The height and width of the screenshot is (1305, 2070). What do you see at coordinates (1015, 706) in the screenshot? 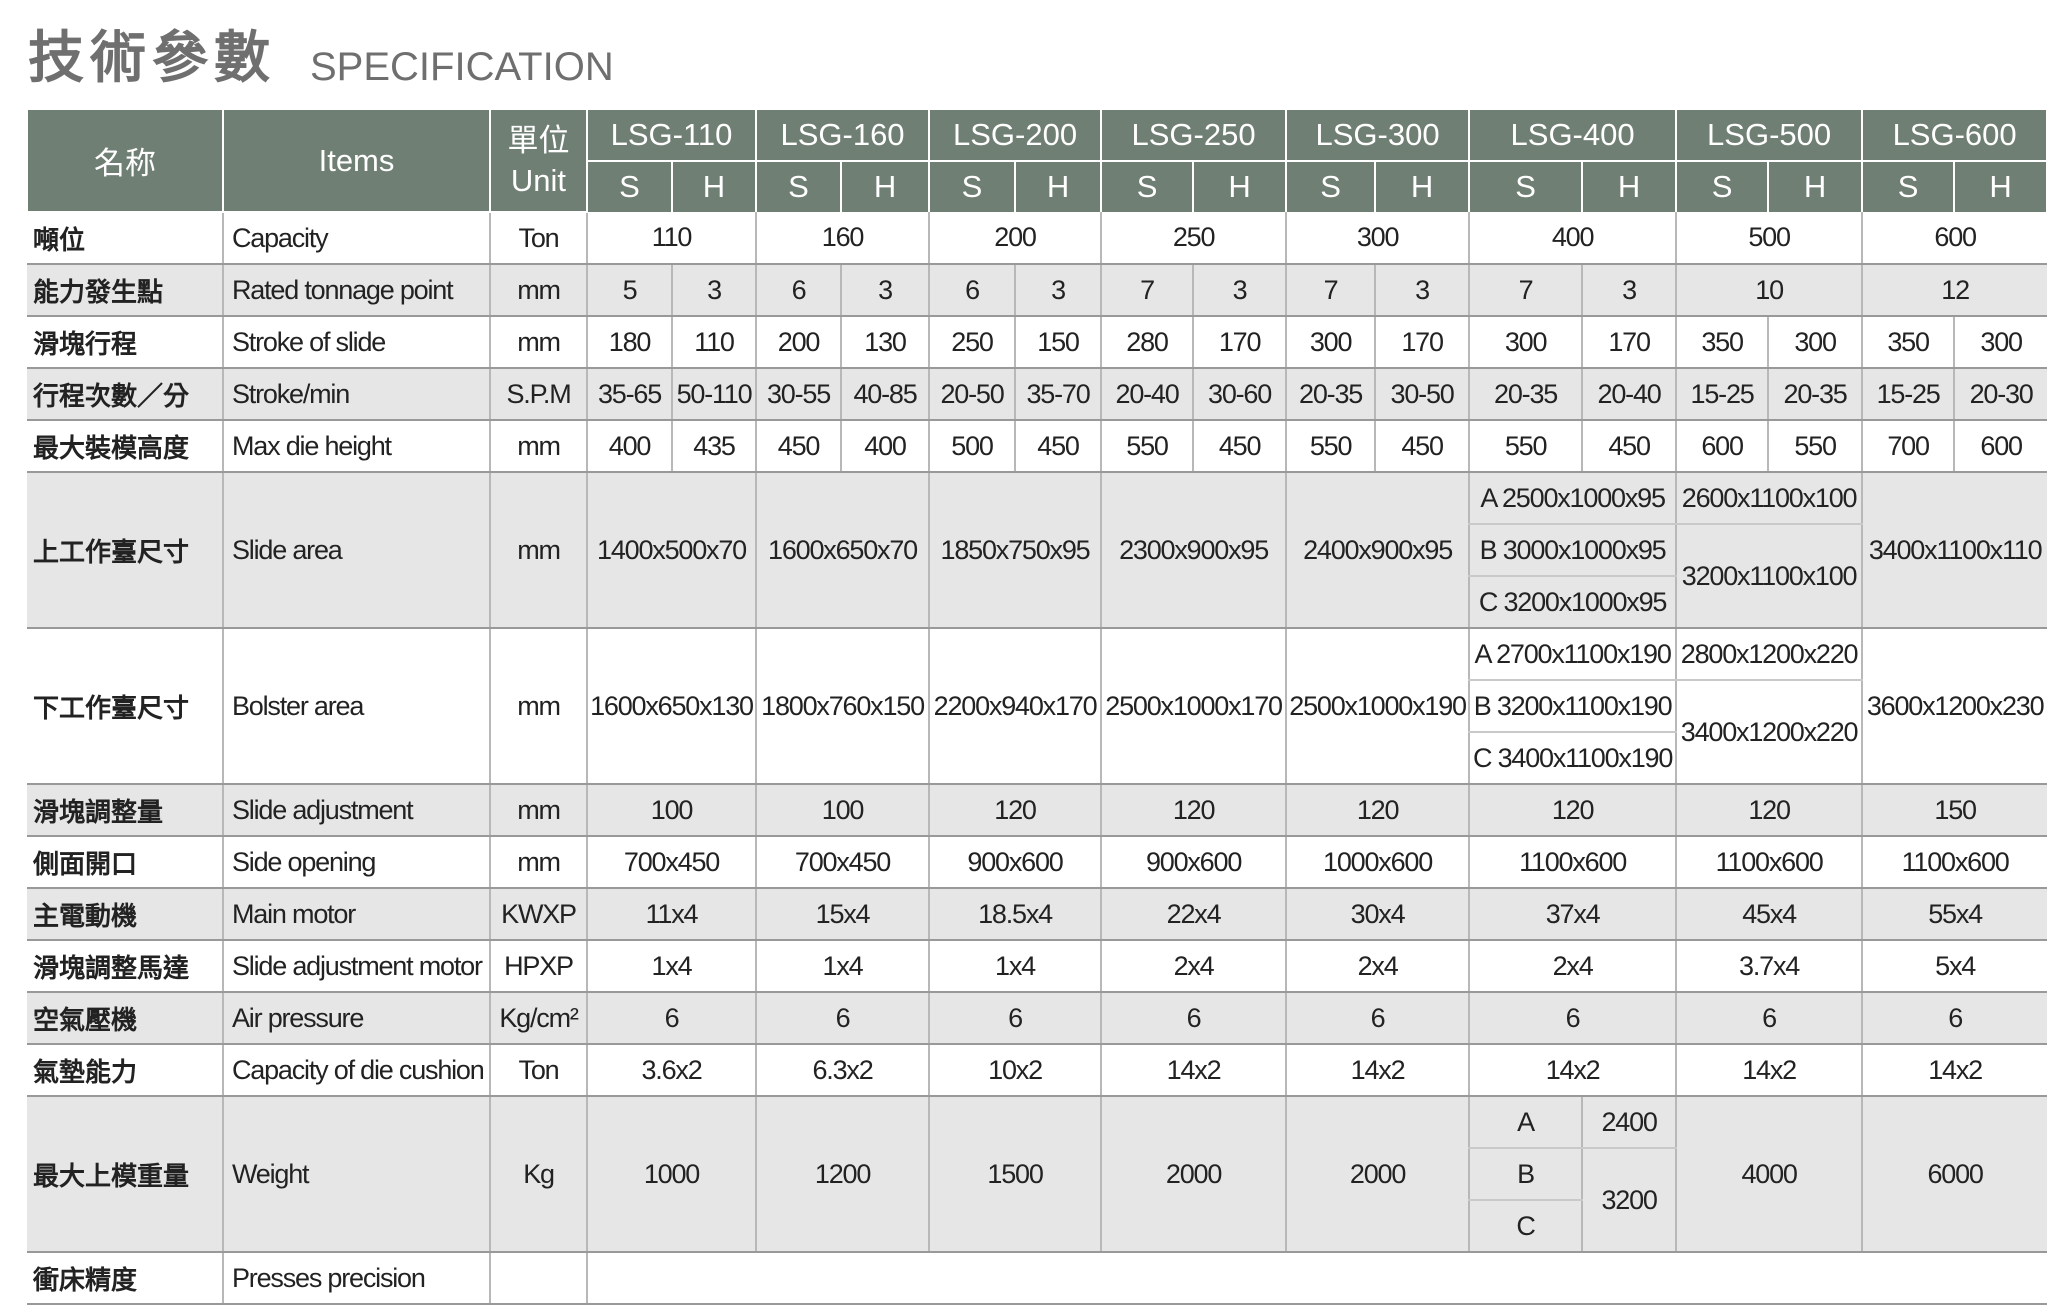
I see `cell: 2200x940x170` at bounding box center [1015, 706].